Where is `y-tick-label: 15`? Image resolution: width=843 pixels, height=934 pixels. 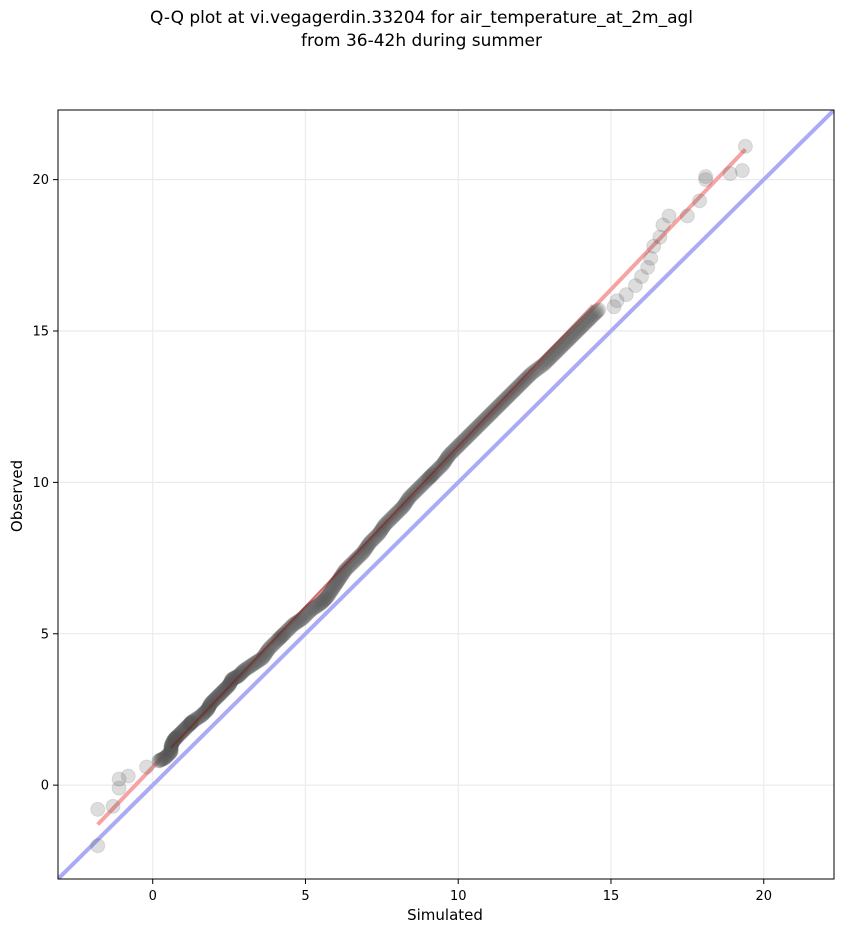 y-tick-label: 15 is located at coordinates (40, 332).